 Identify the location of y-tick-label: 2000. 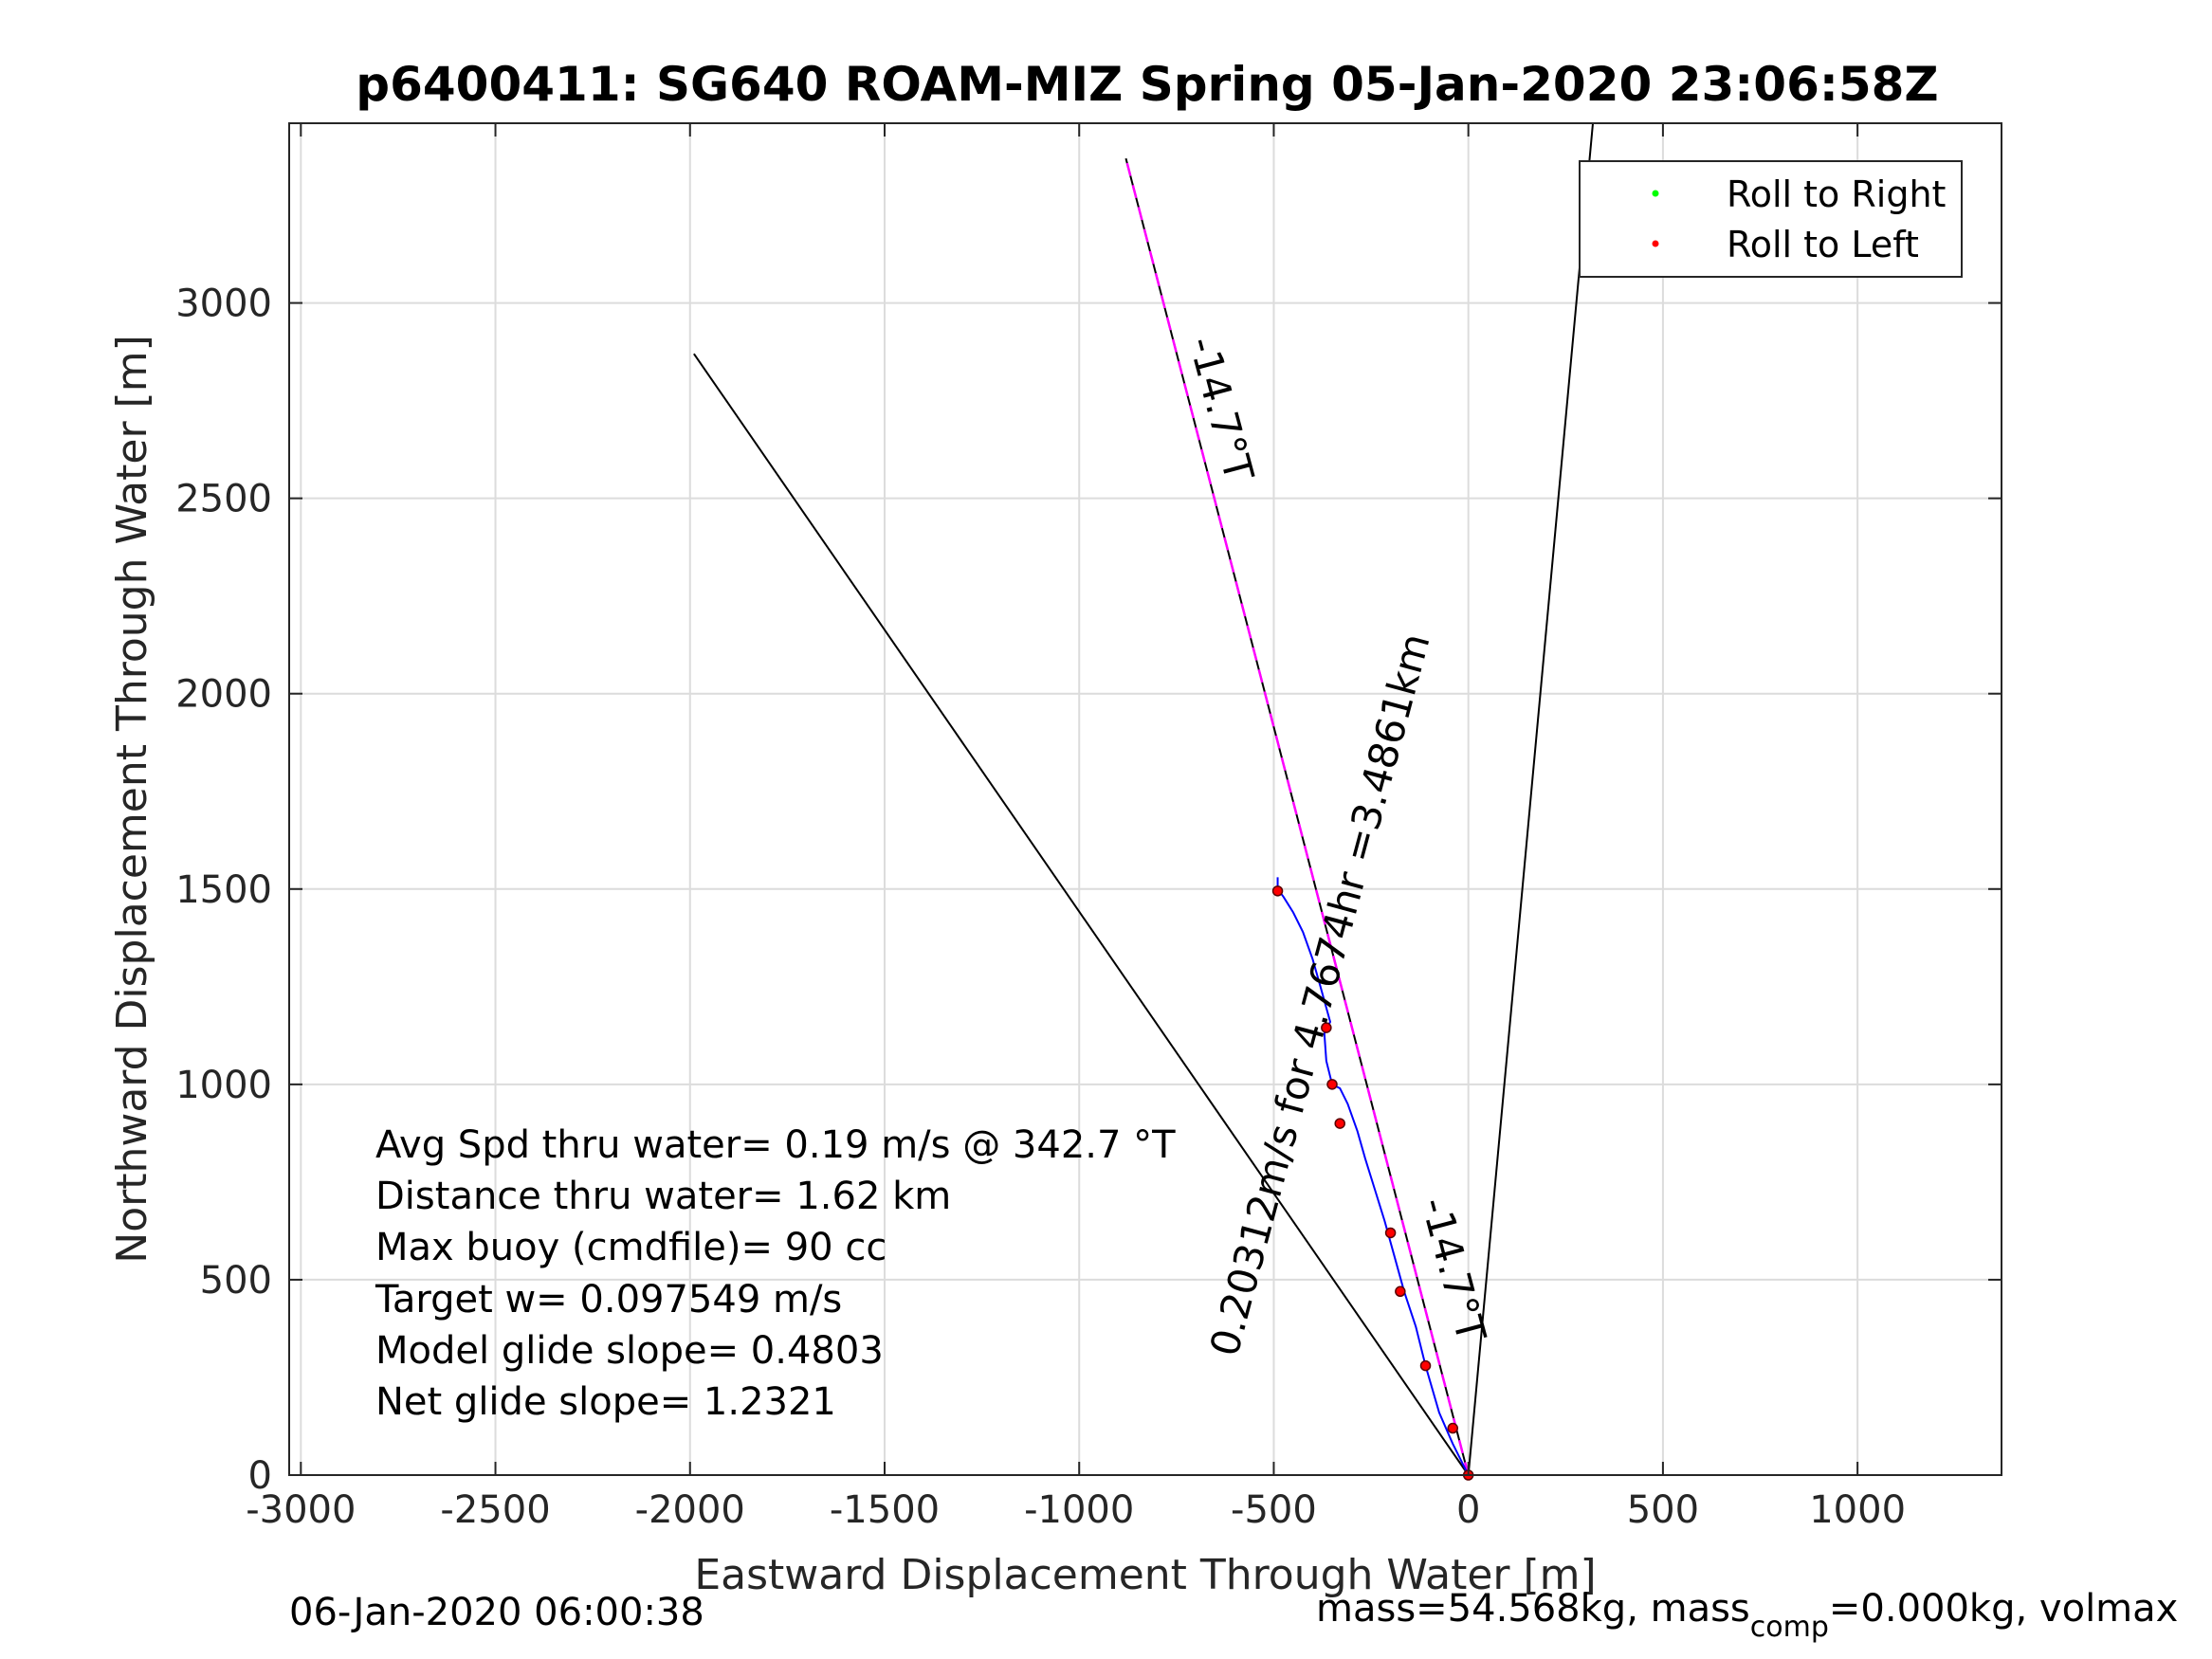
(223, 695).